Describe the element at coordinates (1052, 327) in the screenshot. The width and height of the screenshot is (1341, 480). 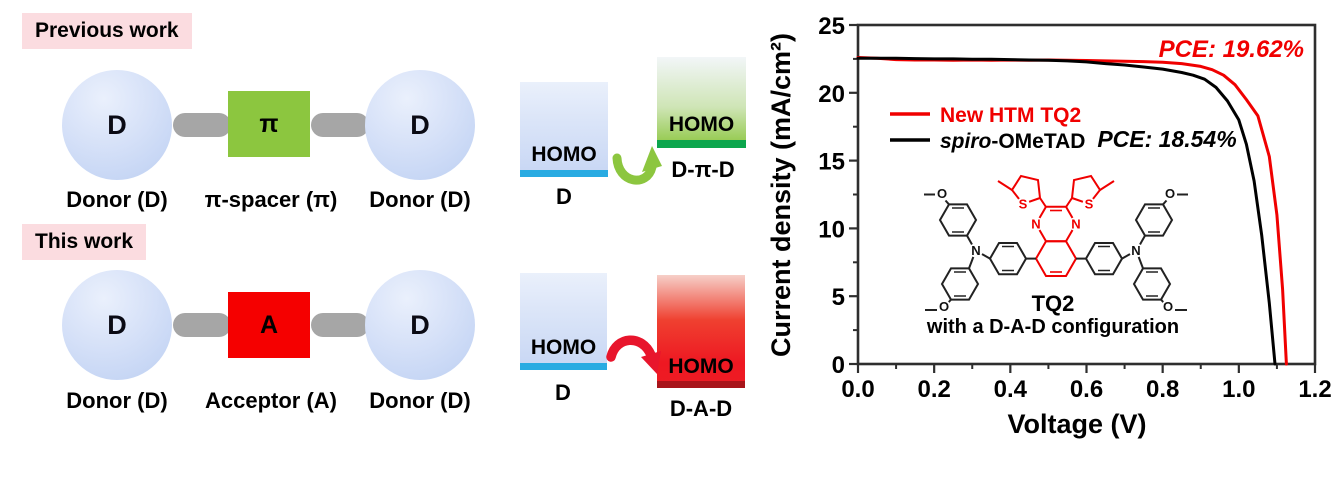
I see `molecule-caption: with a D-A-D configuration` at that location.